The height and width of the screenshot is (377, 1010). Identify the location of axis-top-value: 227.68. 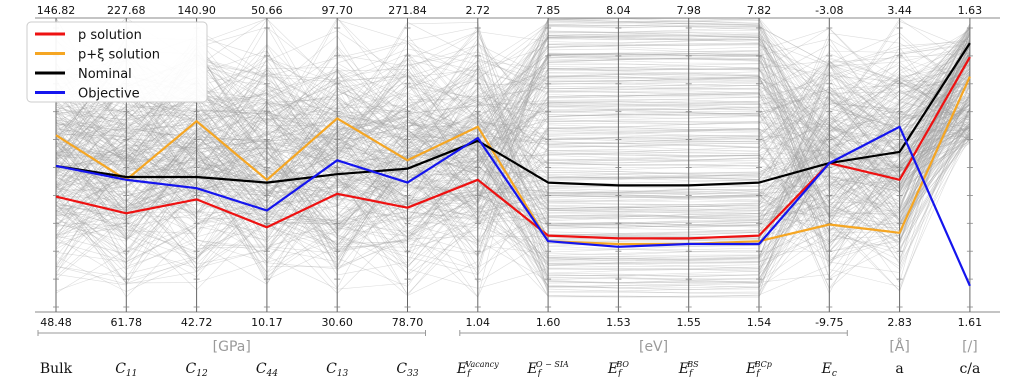
(126, 10).